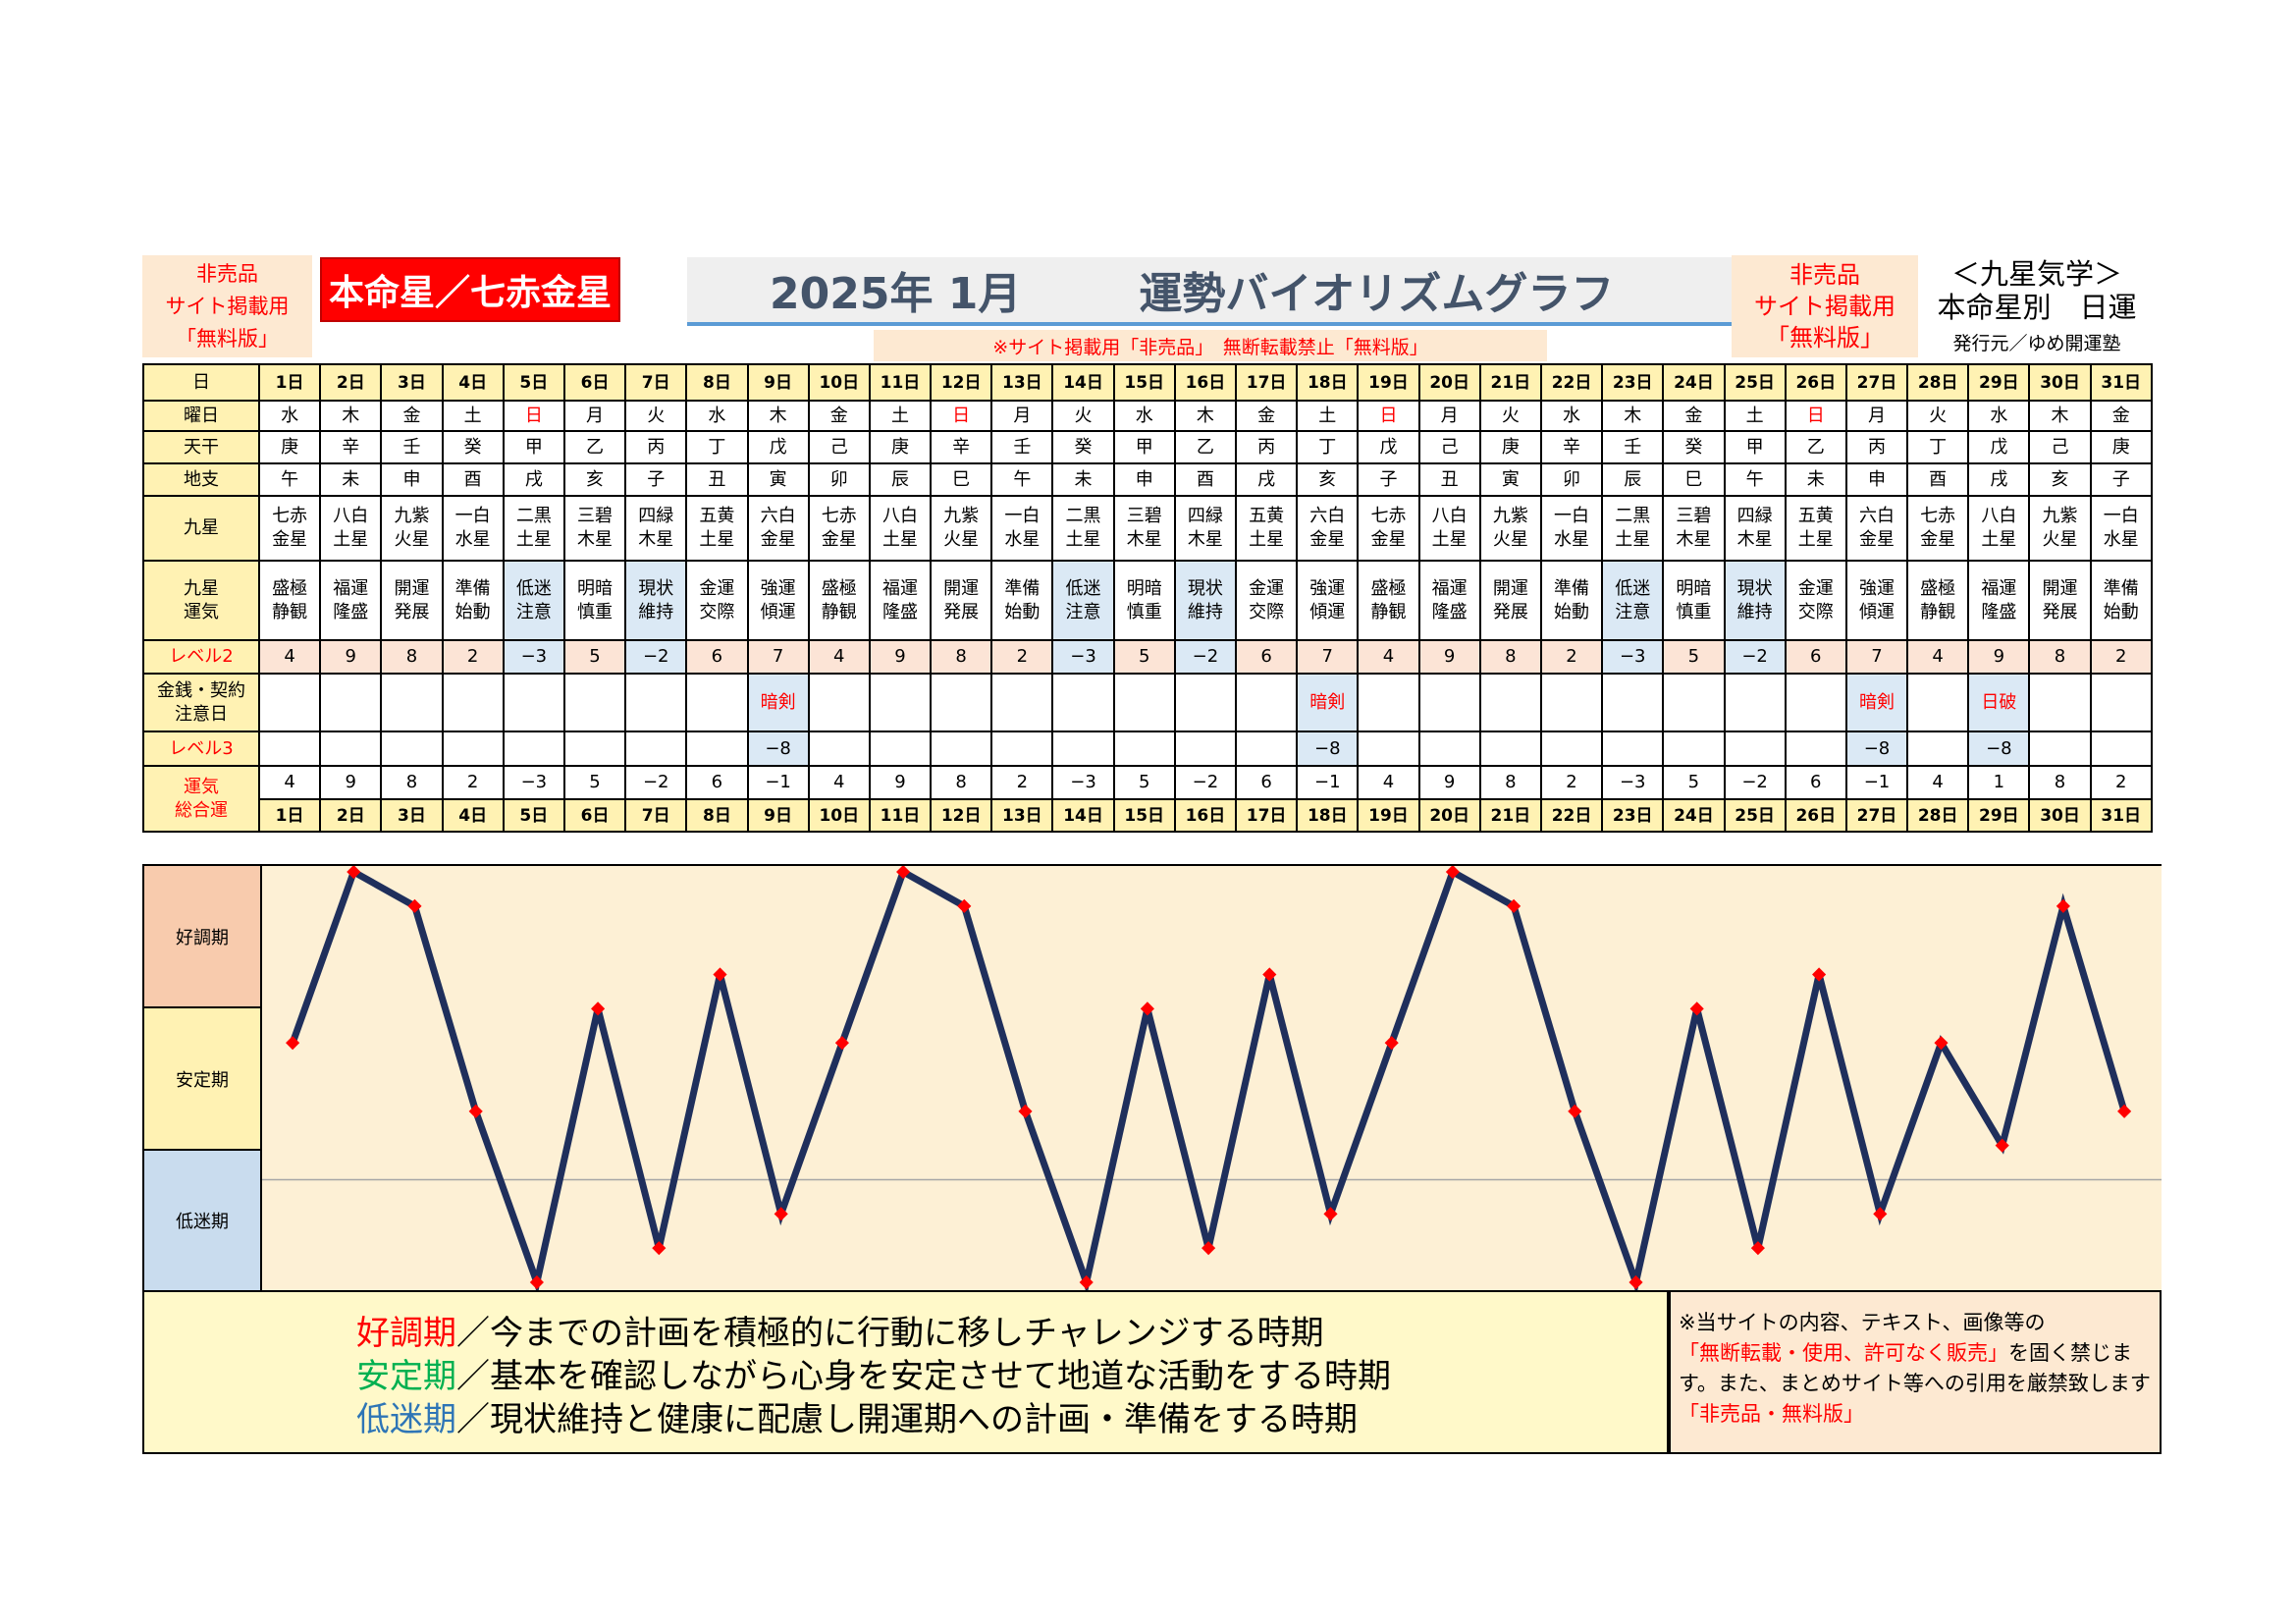 This screenshot has height=1624, width=2296. What do you see at coordinates (1144, 600) in the screenshot?
I see `cell-unki: 明暗 慎重` at bounding box center [1144, 600].